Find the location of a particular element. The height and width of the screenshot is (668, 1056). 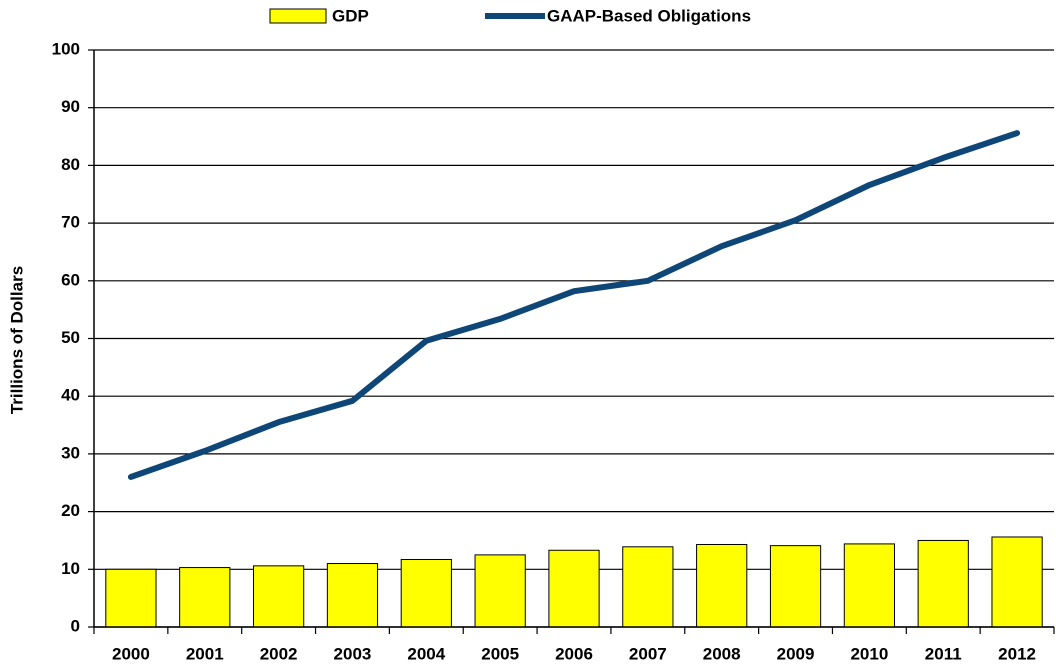

y-tick-label: 80 is located at coordinates (70, 164).